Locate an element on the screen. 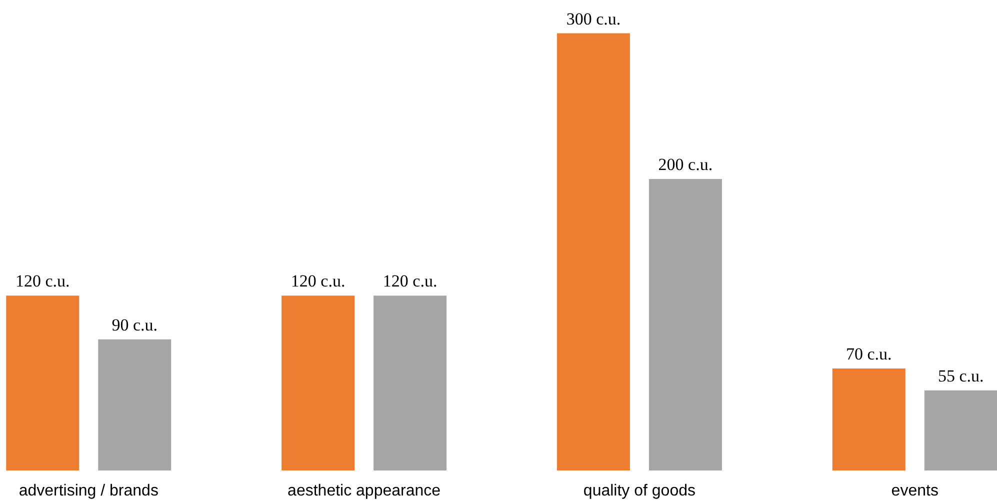 Image resolution: width=997 pixels, height=502 pixels. x-tick-label: aesthetic appearance is located at coordinates (364, 491).